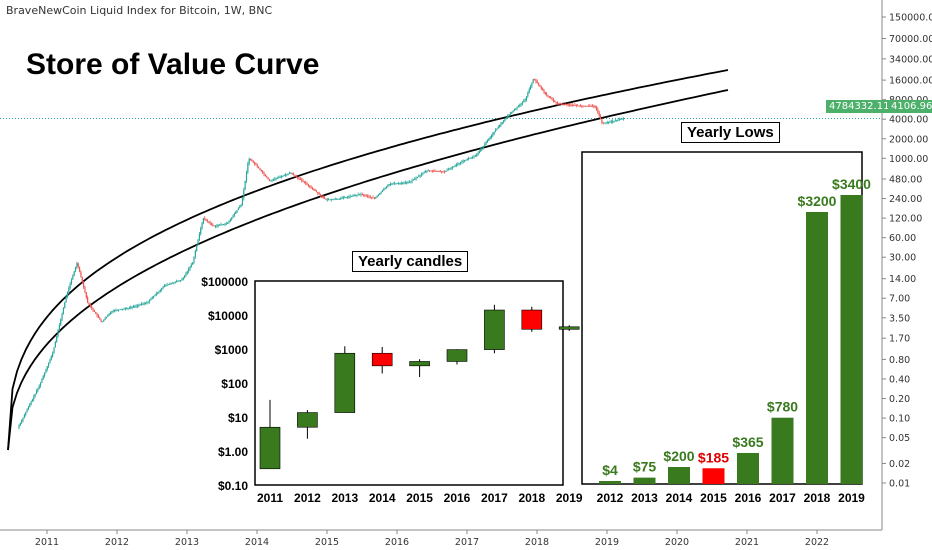  I want to click on x-tick-label: 2021, so click(747, 542).